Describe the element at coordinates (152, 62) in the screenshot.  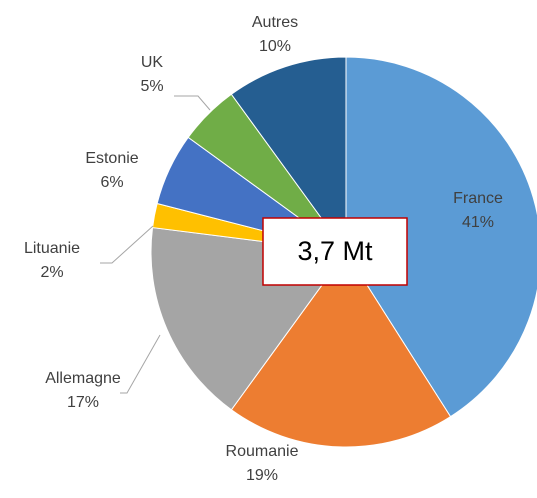
I see `slice-label: UK` at that location.